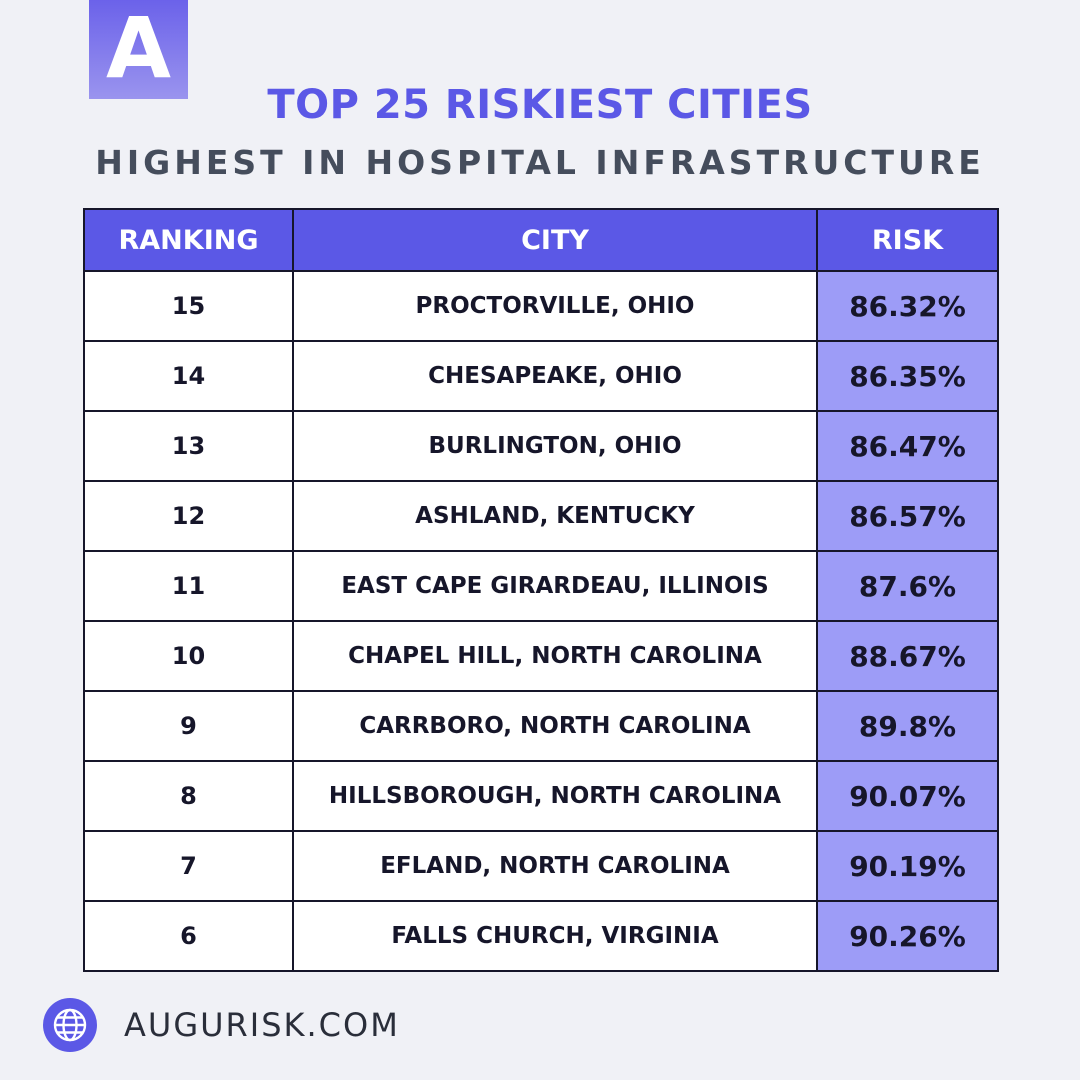  Describe the element at coordinates (188, 376) in the screenshot. I see `ranking-cell: 14` at that location.